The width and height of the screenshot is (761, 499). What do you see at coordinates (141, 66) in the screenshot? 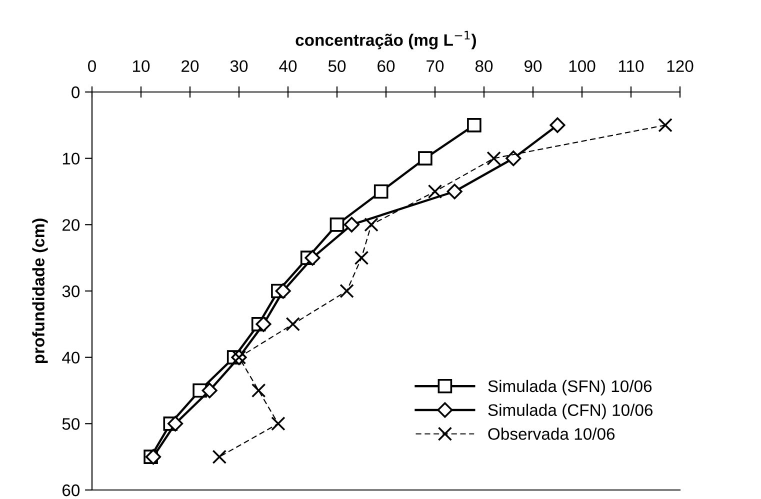
I see `x-tick-label: 10` at bounding box center [141, 66].